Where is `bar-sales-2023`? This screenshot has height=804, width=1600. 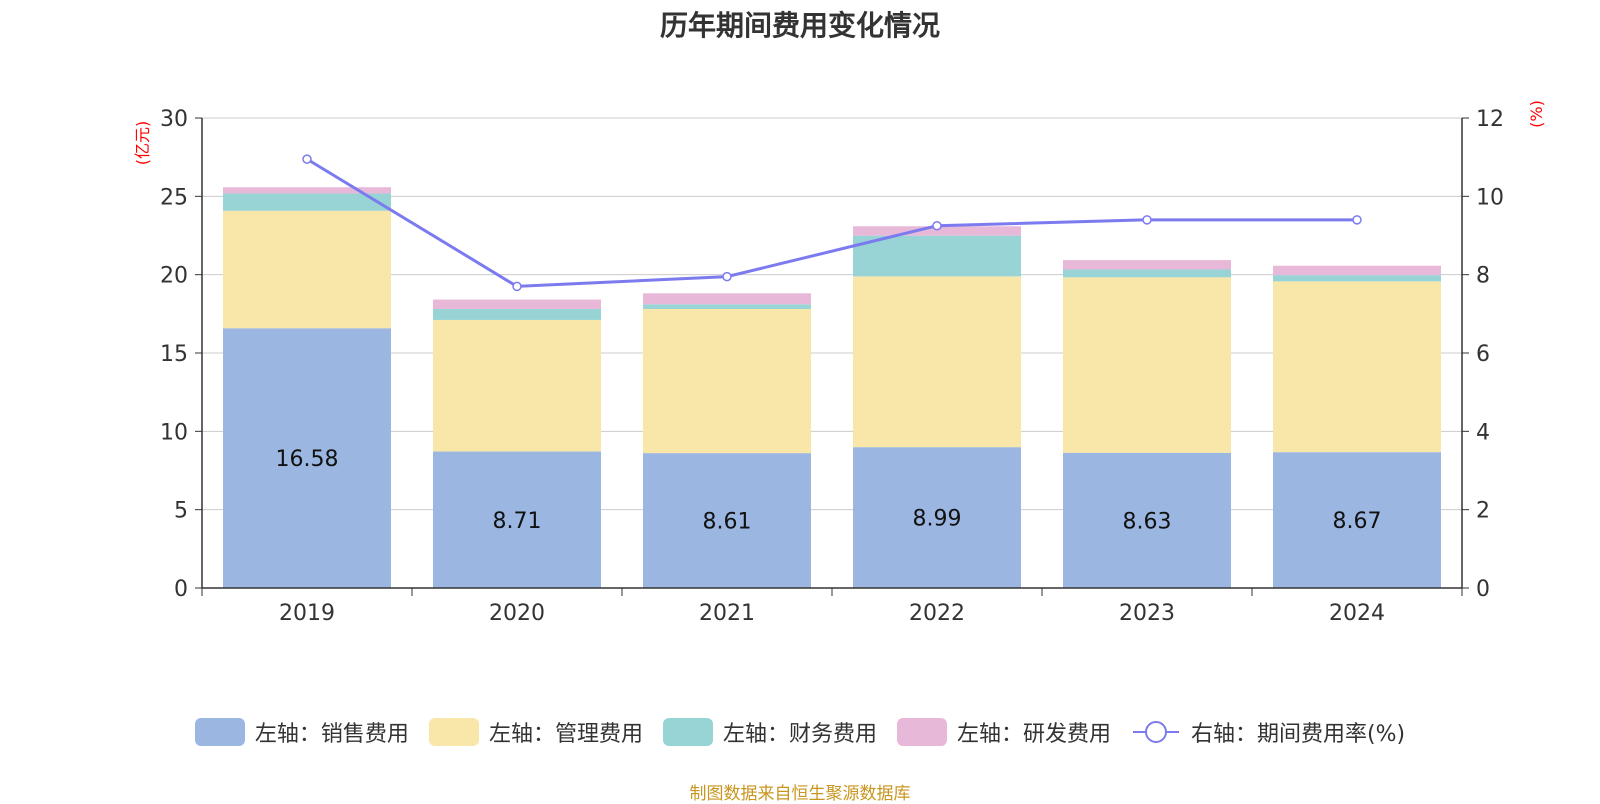 bar-sales-2023 is located at coordinates (1147, 520).